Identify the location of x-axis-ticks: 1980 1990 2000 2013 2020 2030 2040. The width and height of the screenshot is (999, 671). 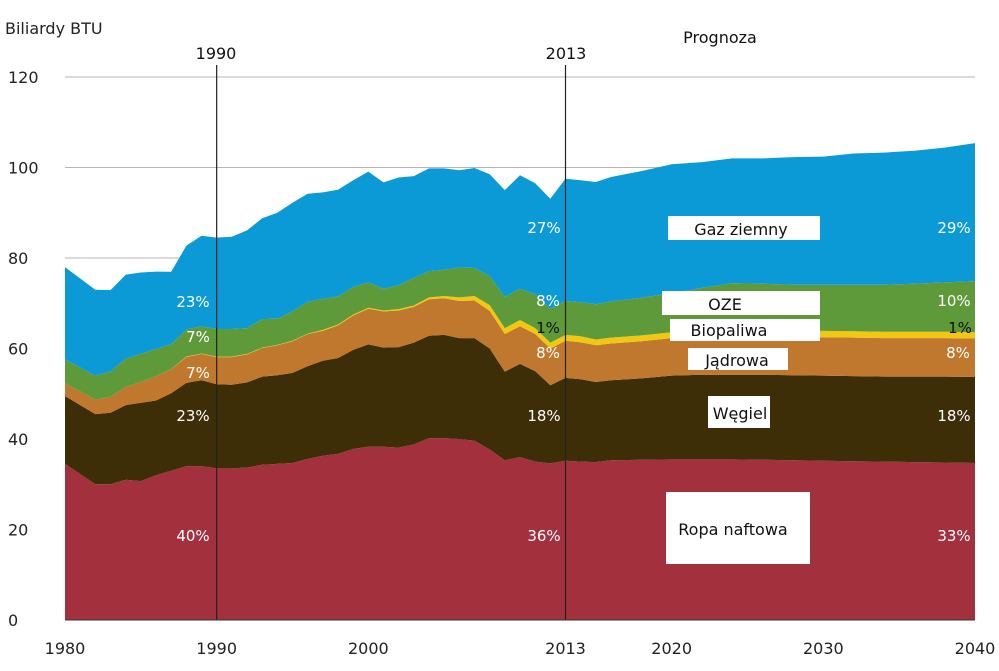
(520, 648).